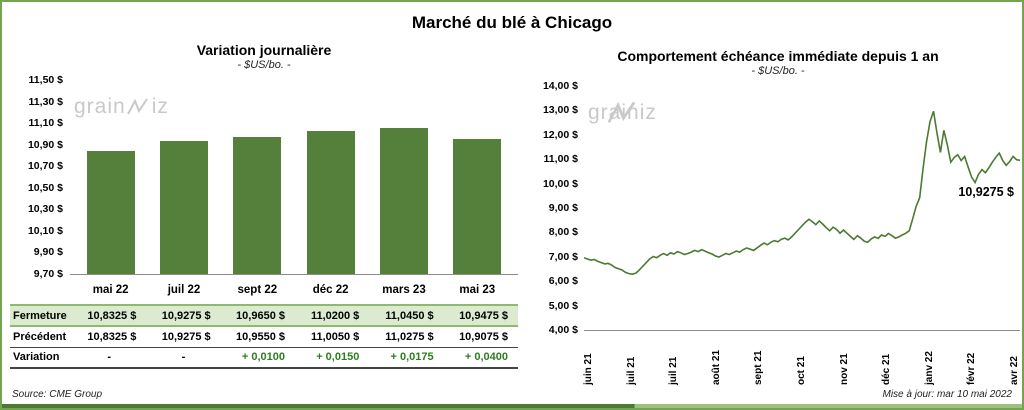  What do you see at coordinates (45, 209) in the screenshot?
I see `y-tick-label: 10,30 $` at bounding box center [45, 209].